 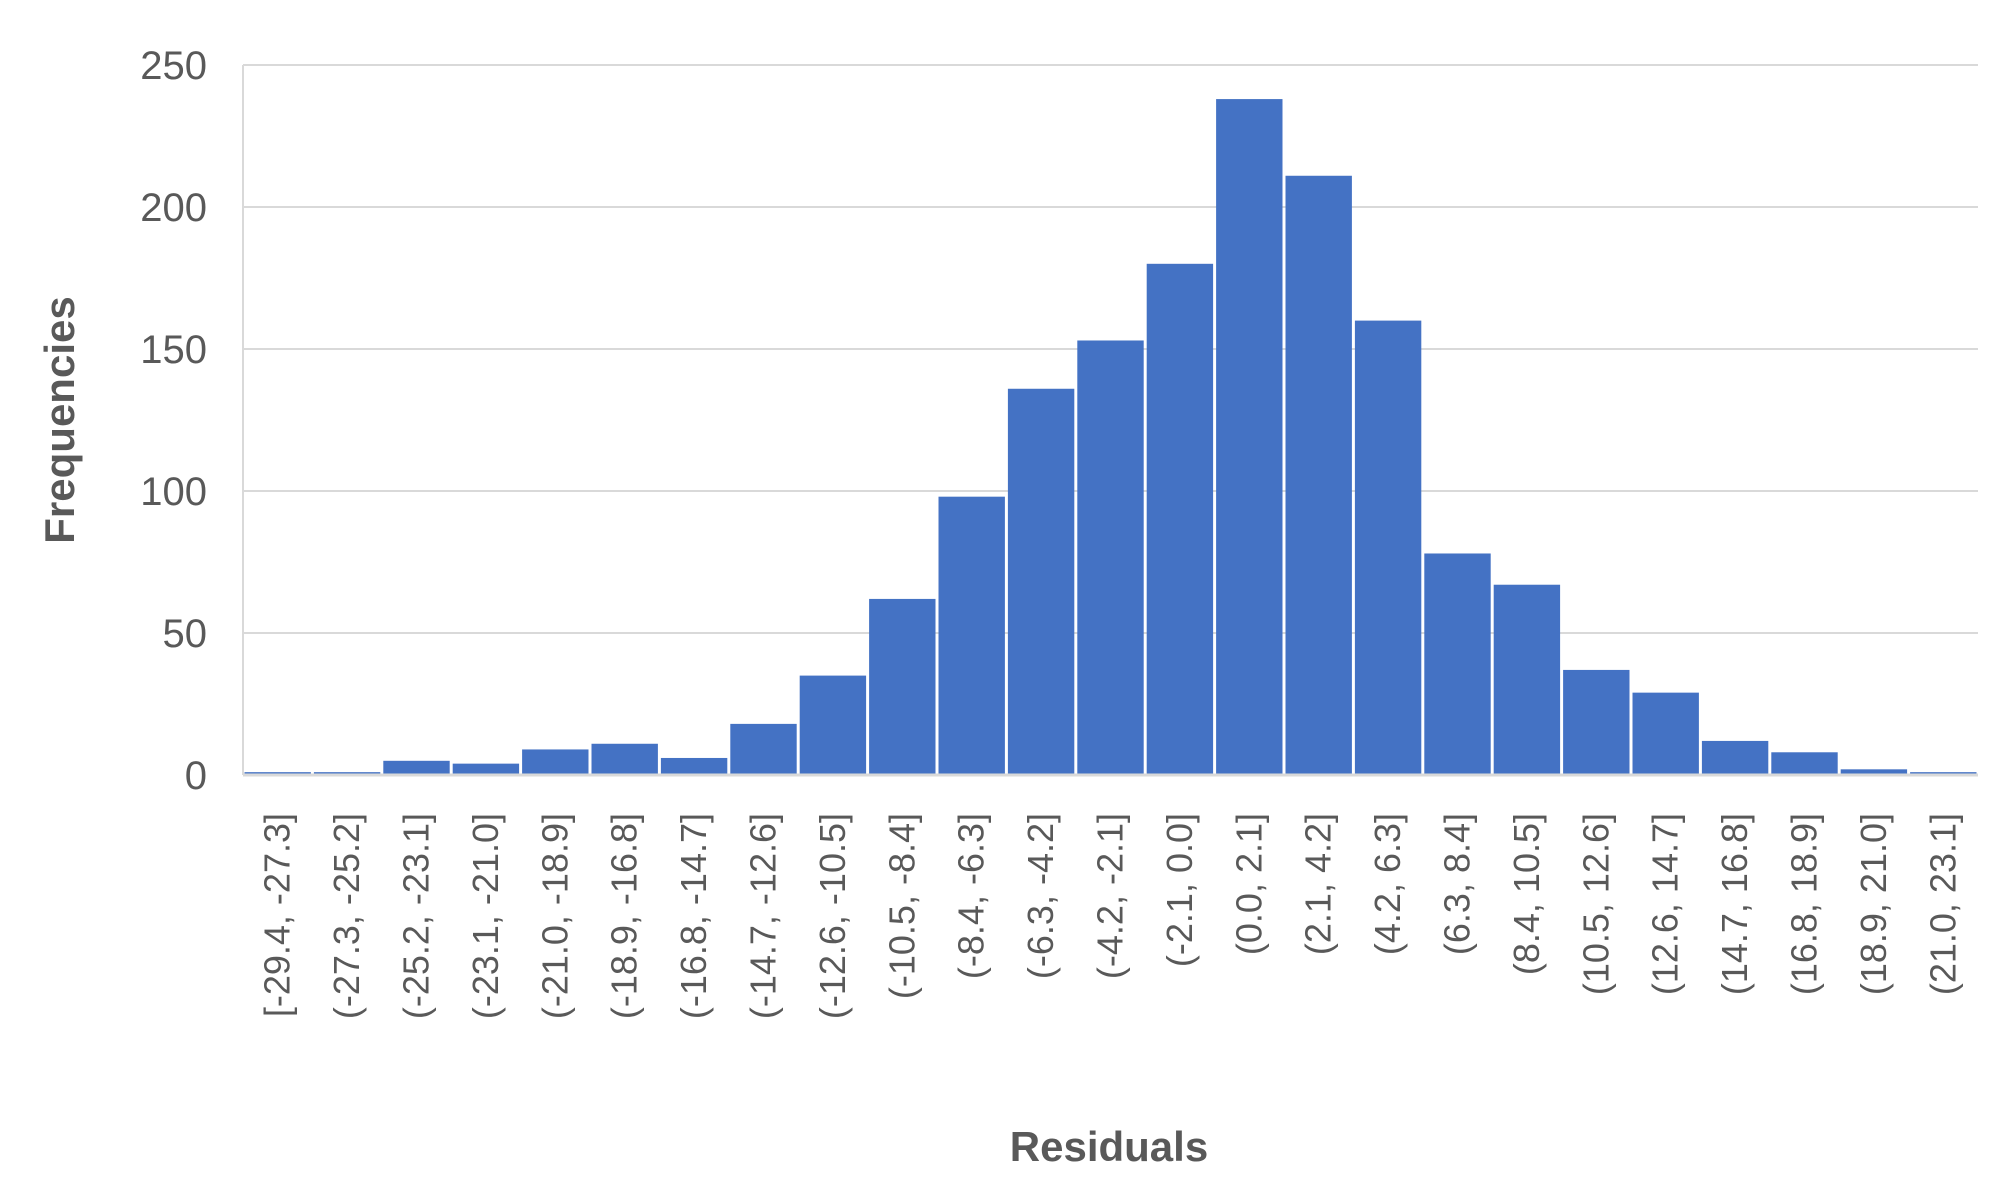 I want to click on y-tick-label: 100, so click(x=173, y=492).